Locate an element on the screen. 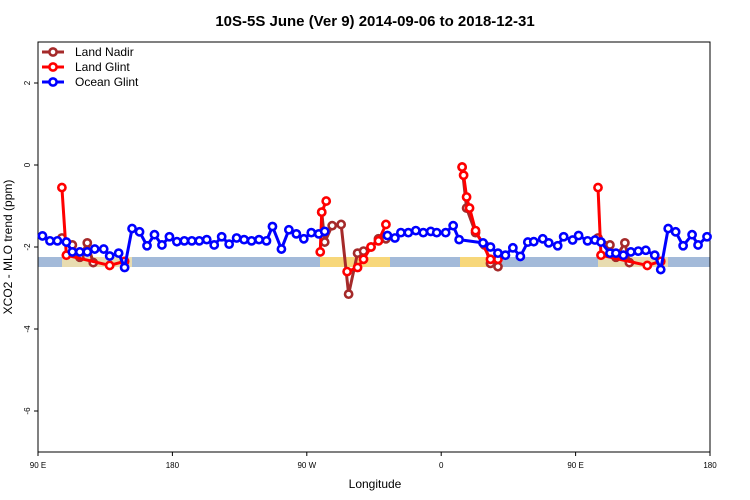 This screenshot has height=500, width=750. y-tick-label: 0 is located at coordinates (27, 164).